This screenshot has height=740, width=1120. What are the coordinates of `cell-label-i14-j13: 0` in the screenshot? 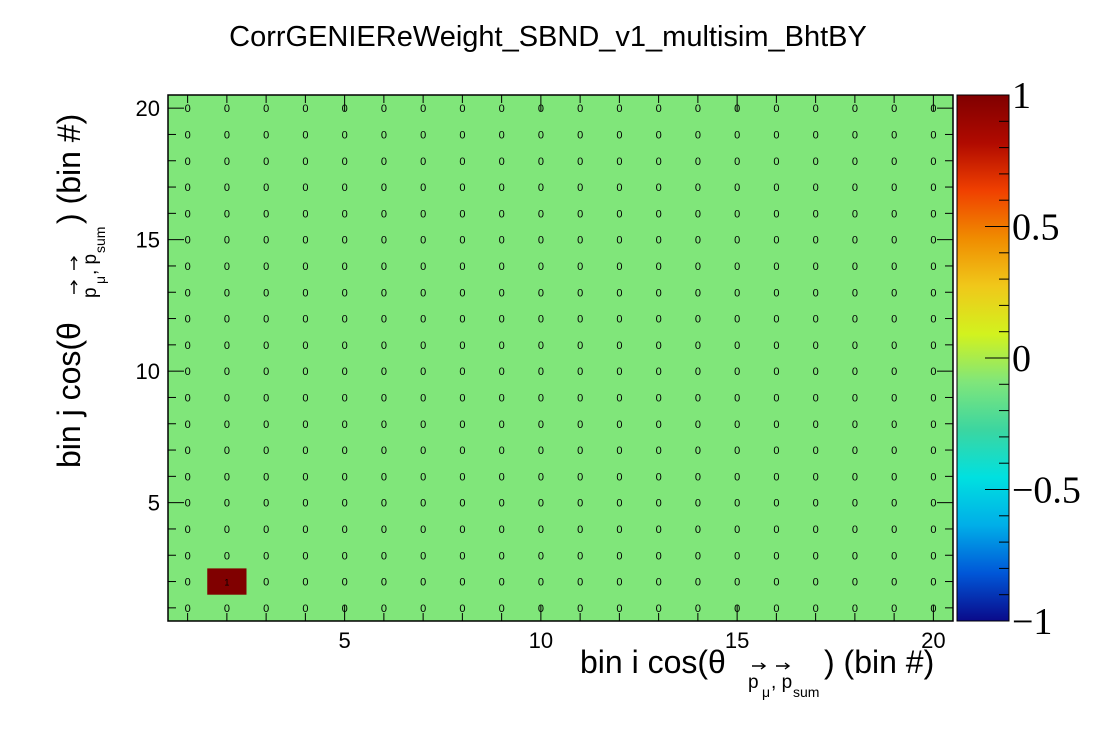 It's located at (698, 293).